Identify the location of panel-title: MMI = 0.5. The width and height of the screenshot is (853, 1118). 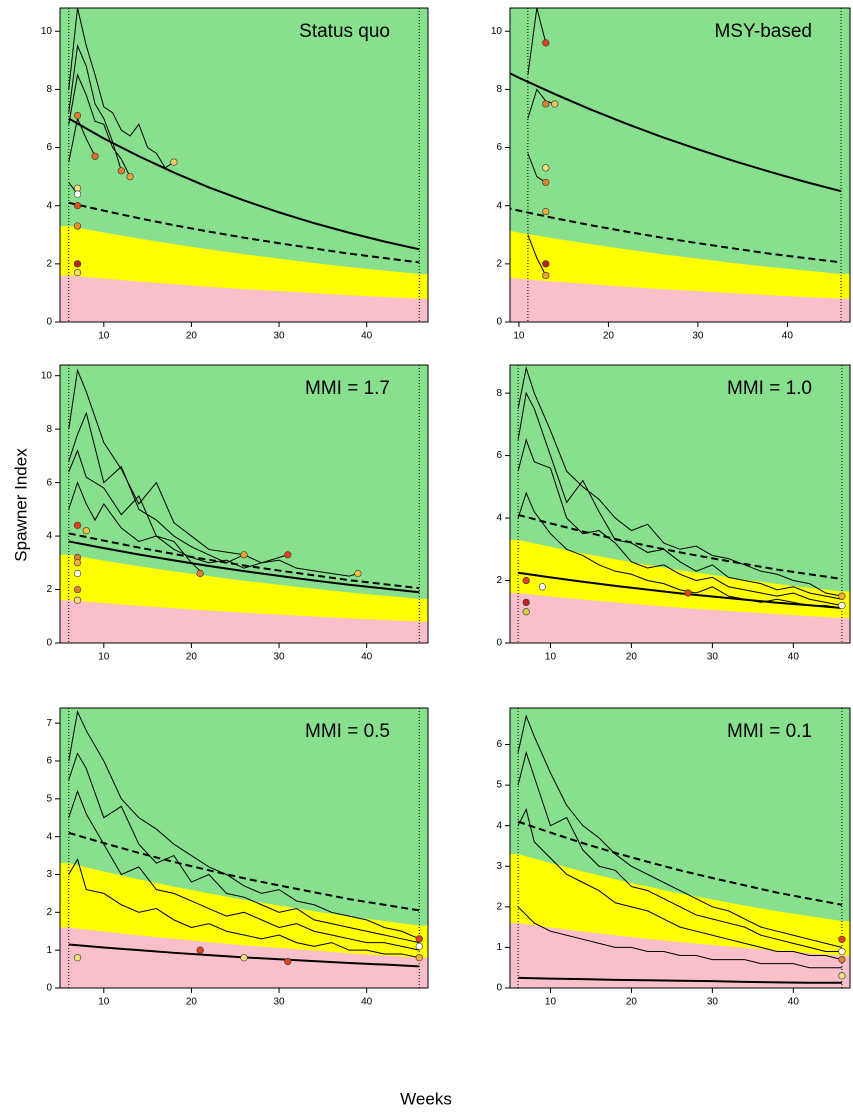
(347, 731).